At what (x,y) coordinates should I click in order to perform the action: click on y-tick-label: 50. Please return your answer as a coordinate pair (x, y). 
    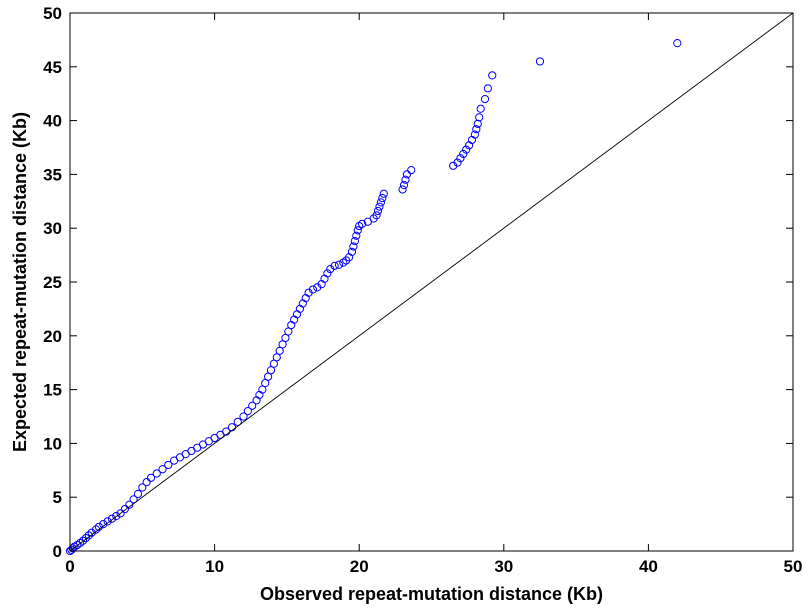
    Looking at the image, I should click on (52, 13).